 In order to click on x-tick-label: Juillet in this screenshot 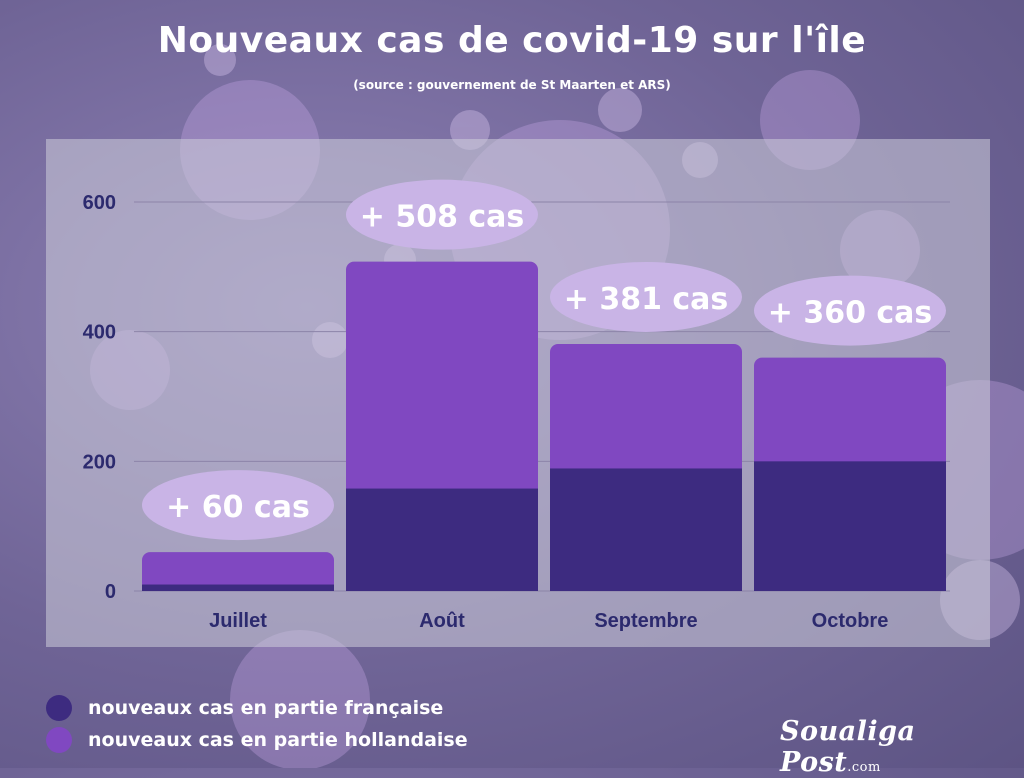, I will do `click(238, 621)`.